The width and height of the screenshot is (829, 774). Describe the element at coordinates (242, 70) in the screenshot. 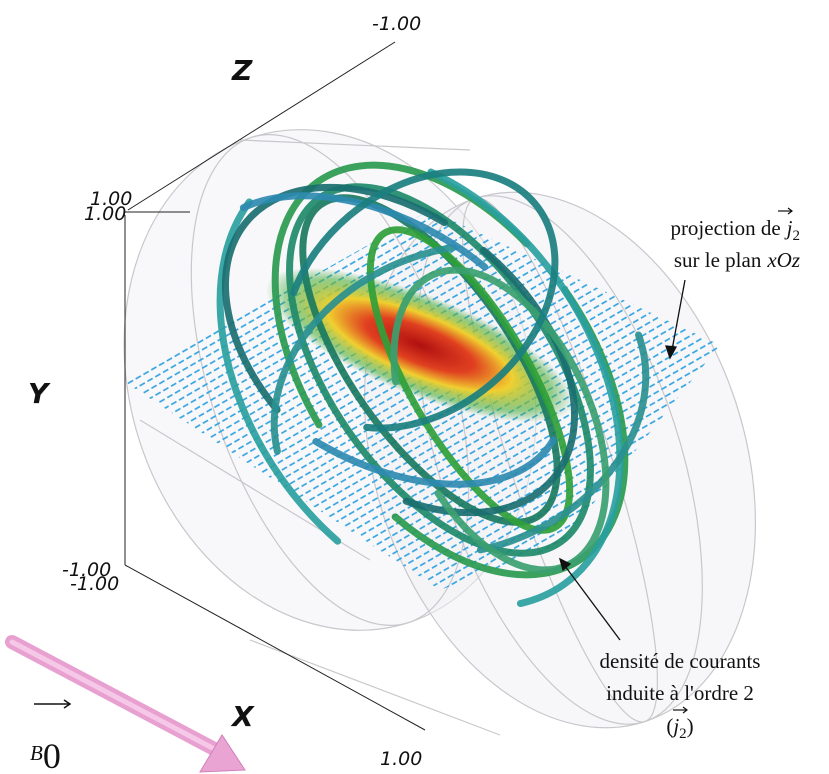

I see `axis-label: Z` at that location.